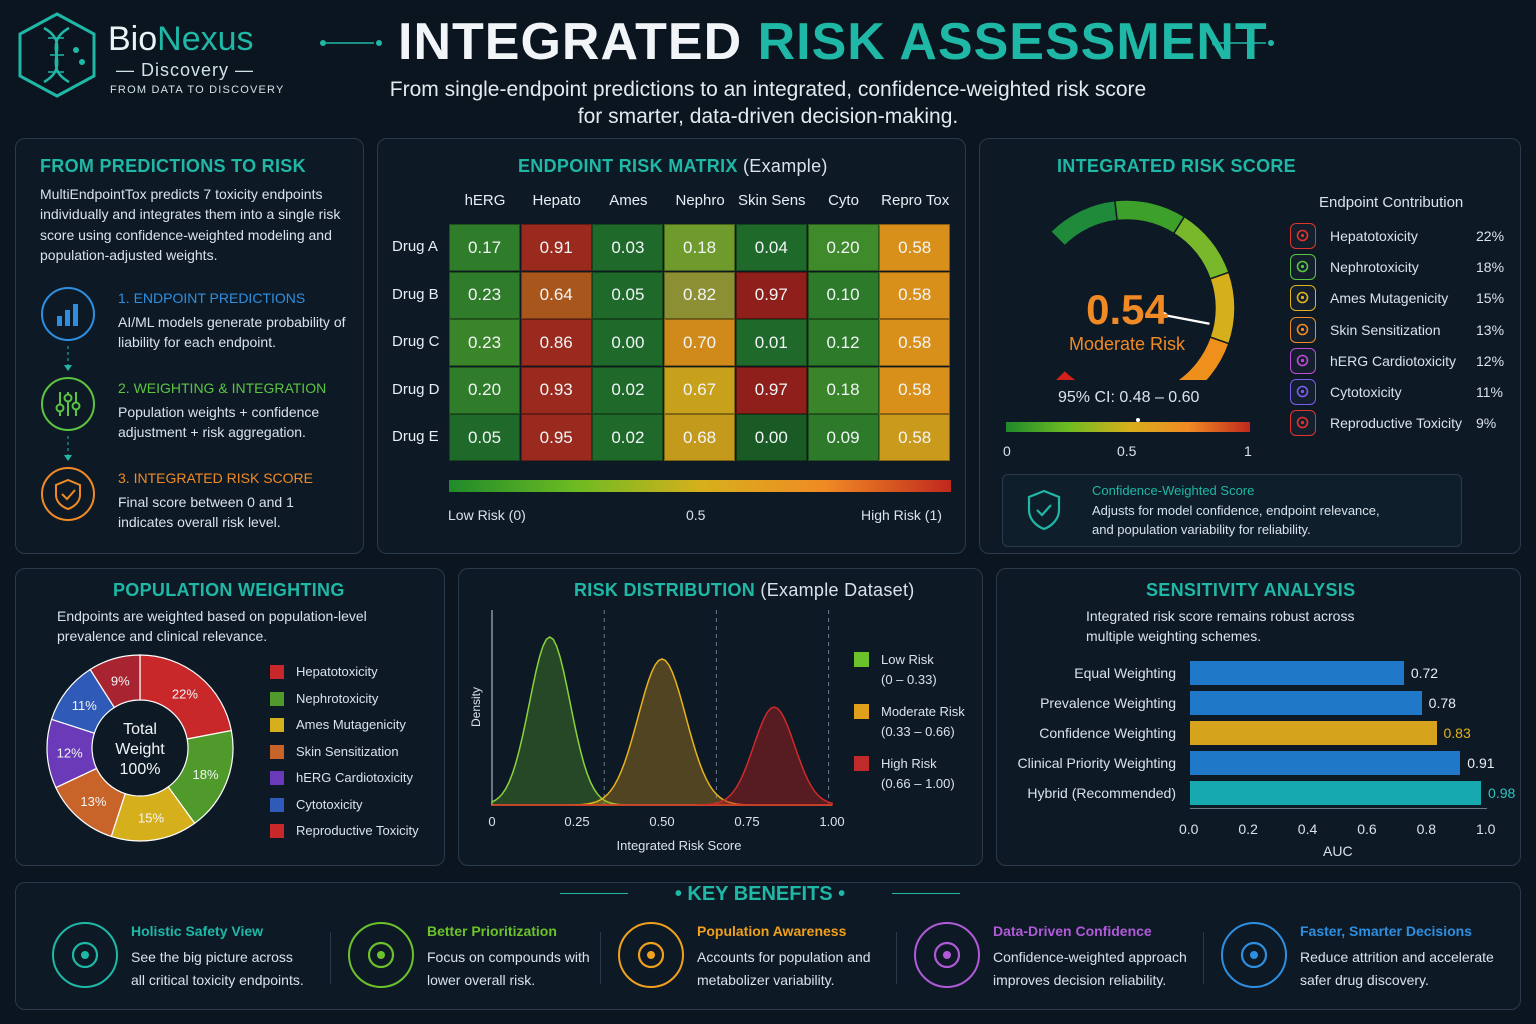  What do you see at coordinates (700, 295) in the screenshot?
I see `matrix-cell: 0.82` at bounding box center [700, 295].